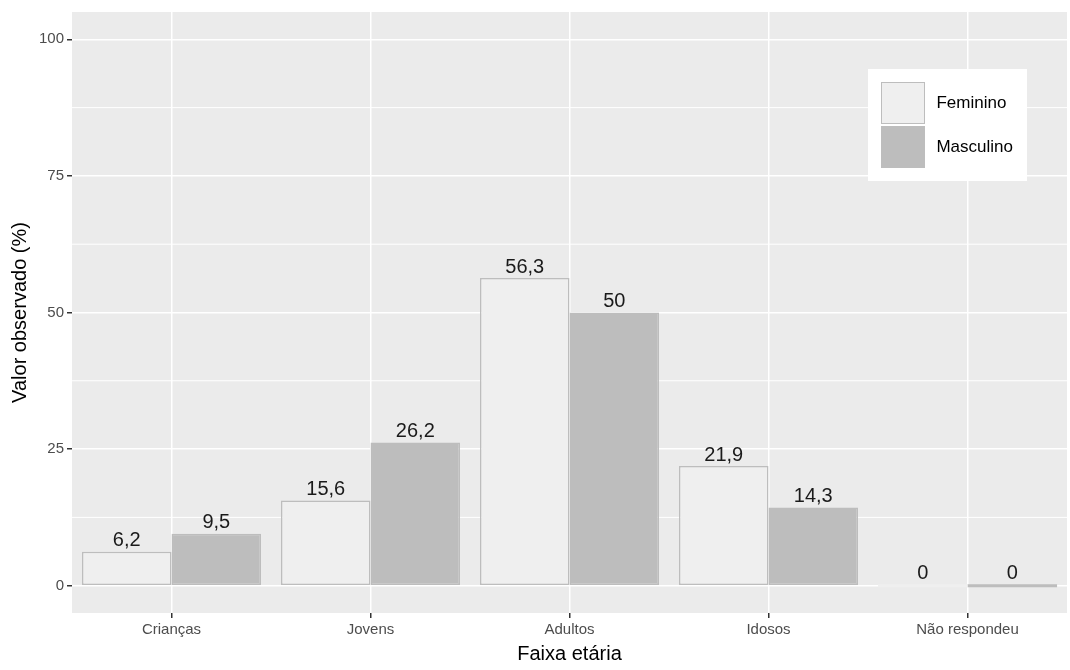  I want to click on data-label: 26,2, so click(415, 430).